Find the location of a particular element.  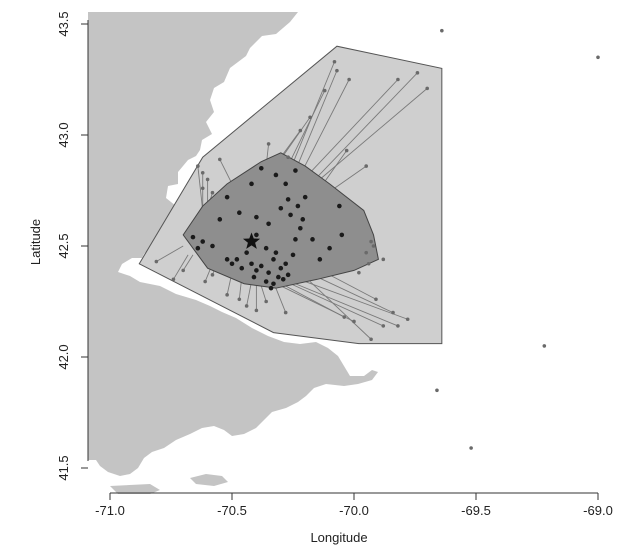

x-axis-title: Longitude is located at coordinates (338, 537).